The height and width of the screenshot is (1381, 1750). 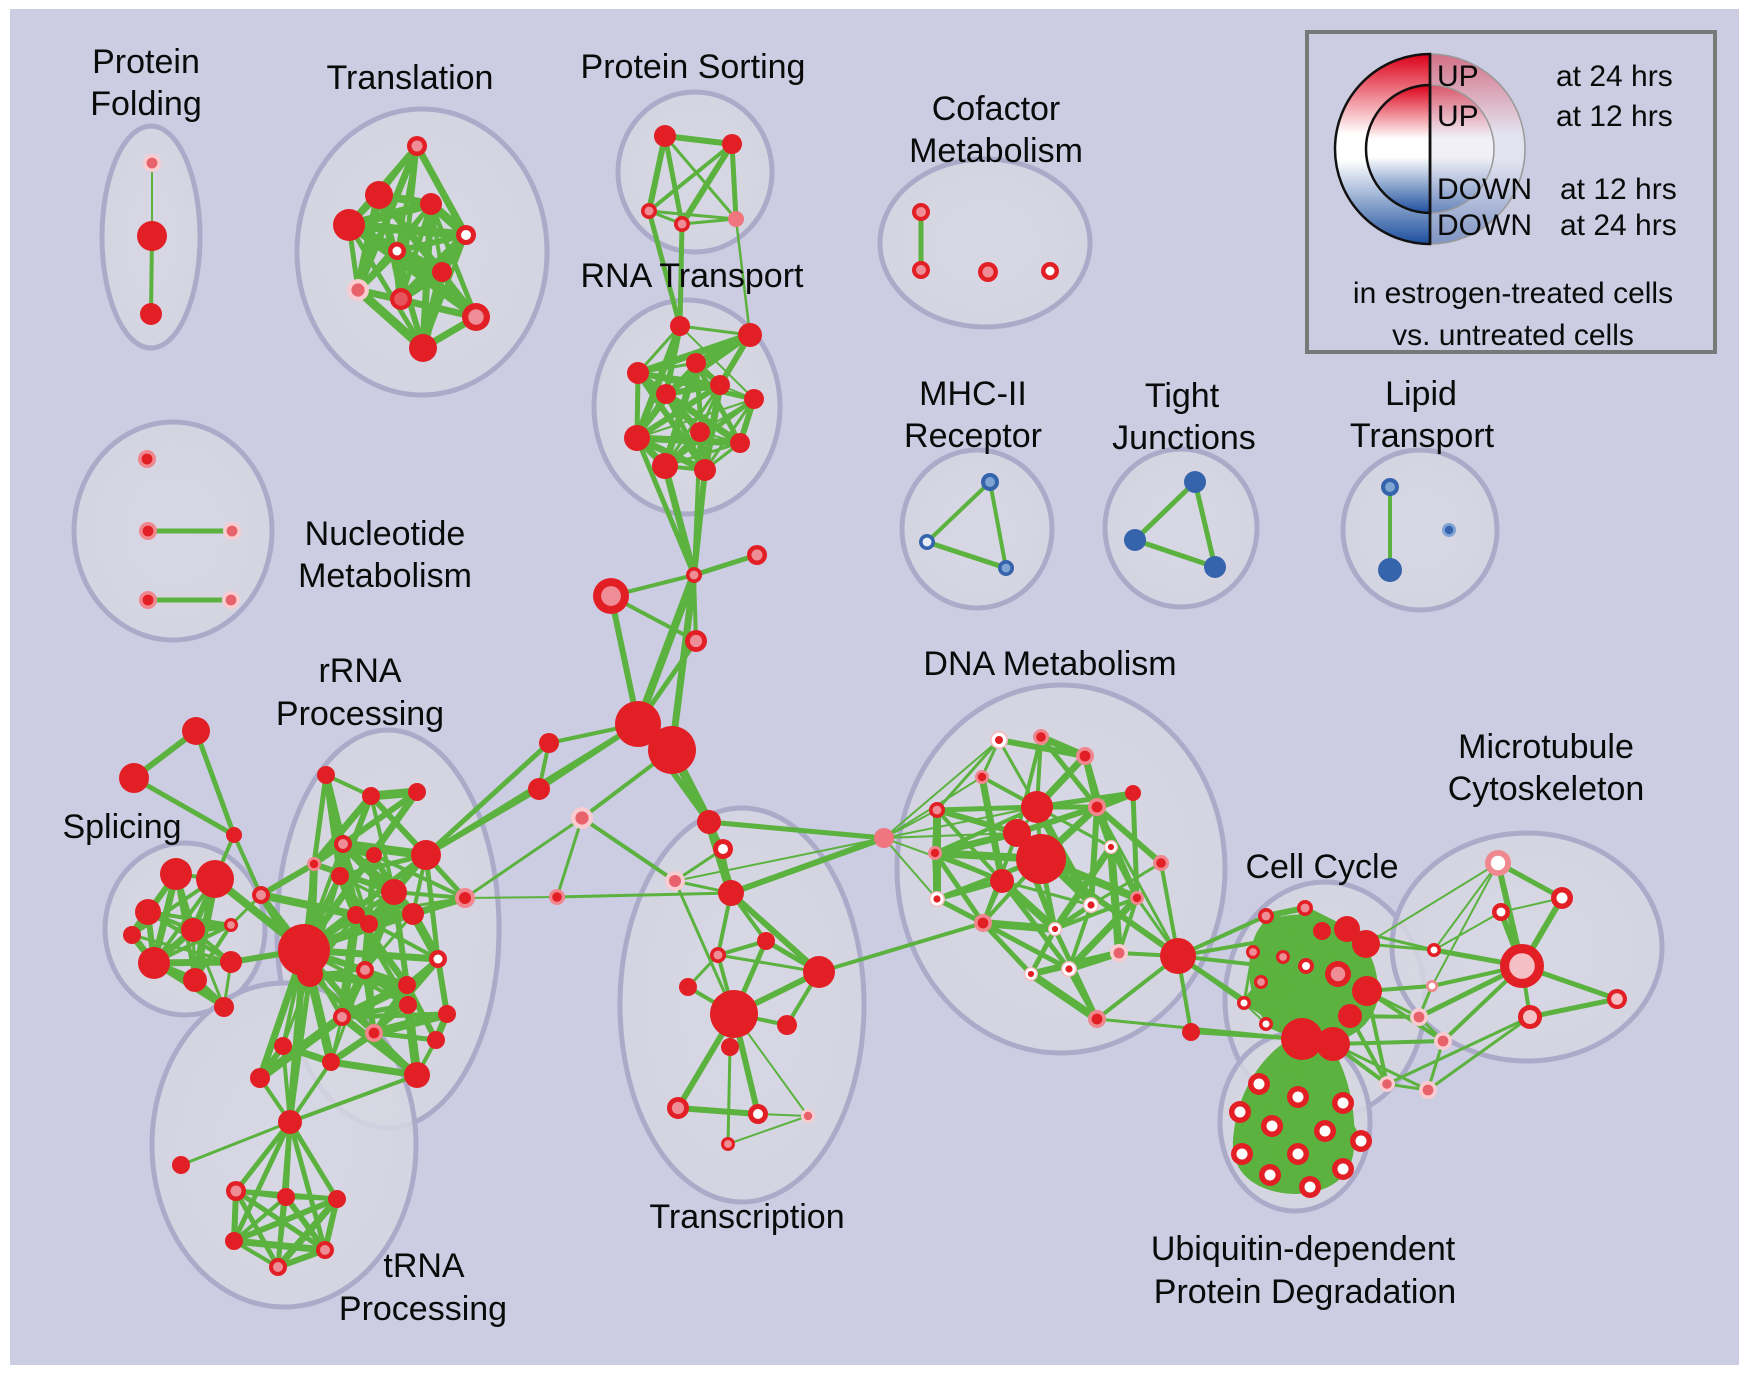 I want to click on svg-text: Transport, so click(x=1422, y=436).